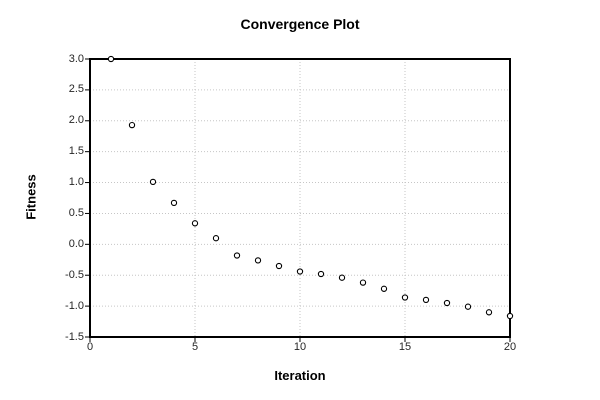 The width and height of the screenshot is (600, 400). I want to click on x-tick-label: 20, so click(510, 347).